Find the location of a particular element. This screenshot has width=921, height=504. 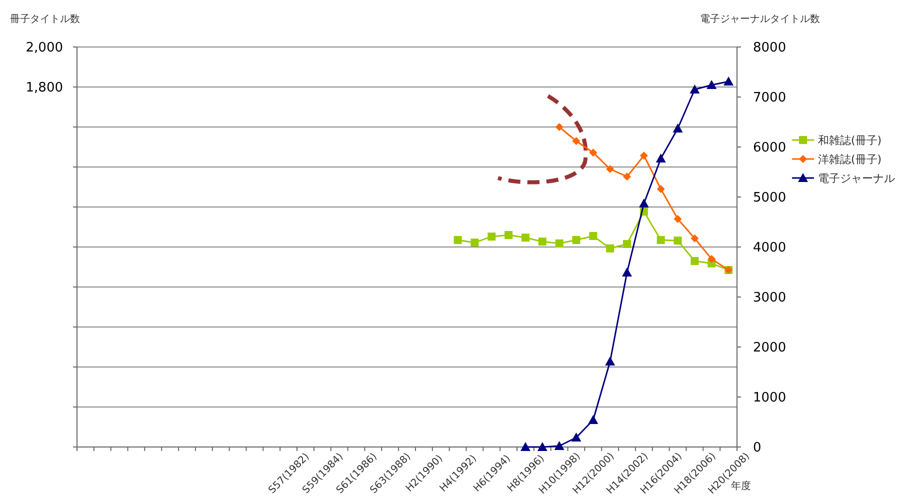

y2-tick-label: 1000 is located at coordinates (769, 398).